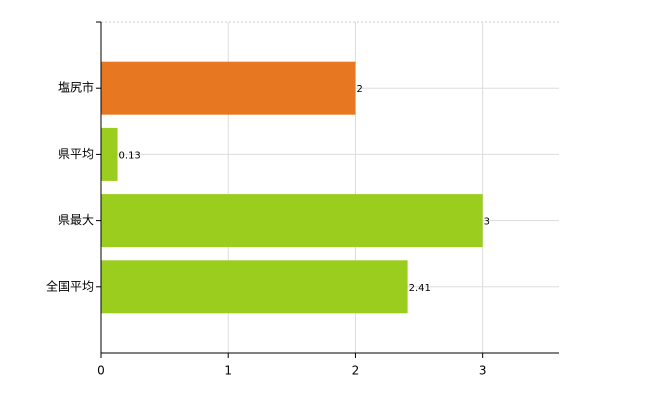 The height and width of the screenshot is (400, 650). Describe the element at coordinates (420, 288) in the screenshot. I see `value-label: 2.41` at that location.